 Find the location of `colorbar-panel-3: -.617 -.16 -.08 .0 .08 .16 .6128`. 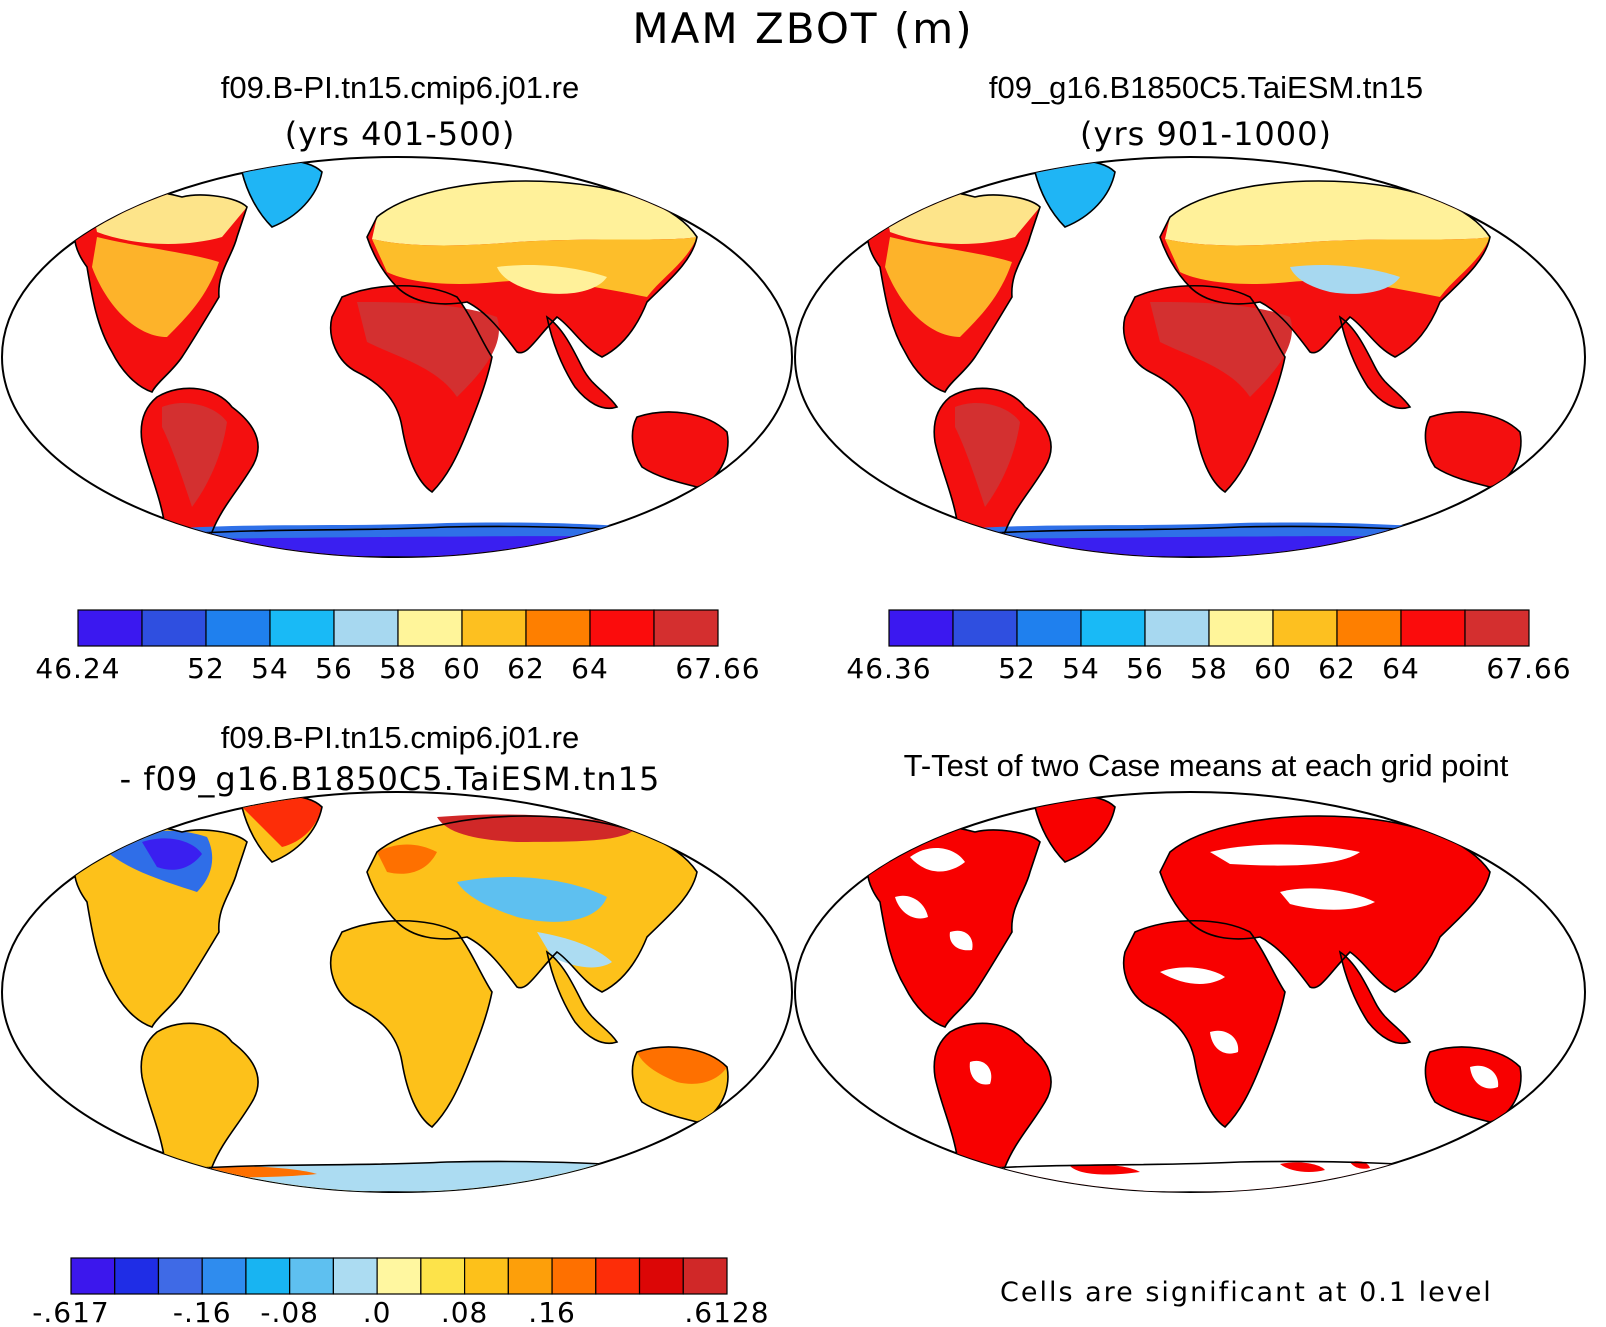

colorbar-panel-3: -.617 -.16 -.08 .0 .08 .16 .6128 is located at coordinates (400, 1292).